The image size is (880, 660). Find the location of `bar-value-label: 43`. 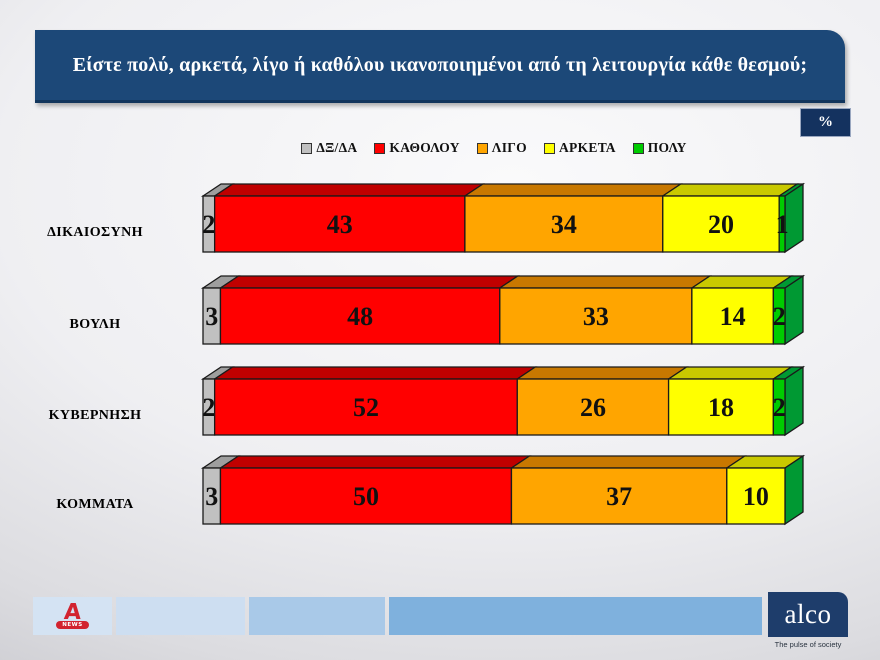

bar-value-label: 43 is located at coordinates (340, 224).